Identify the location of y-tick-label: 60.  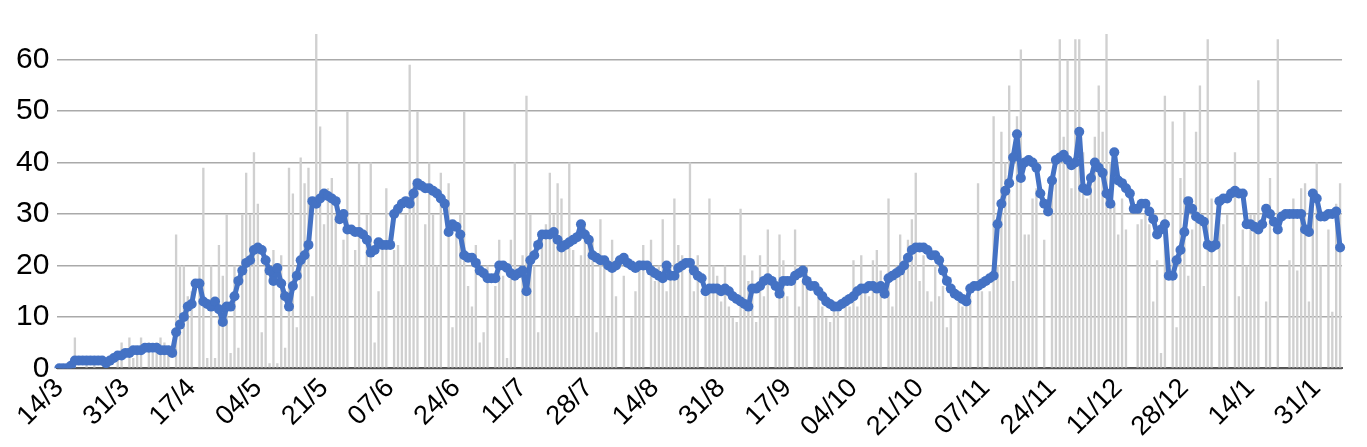
(32, 57).